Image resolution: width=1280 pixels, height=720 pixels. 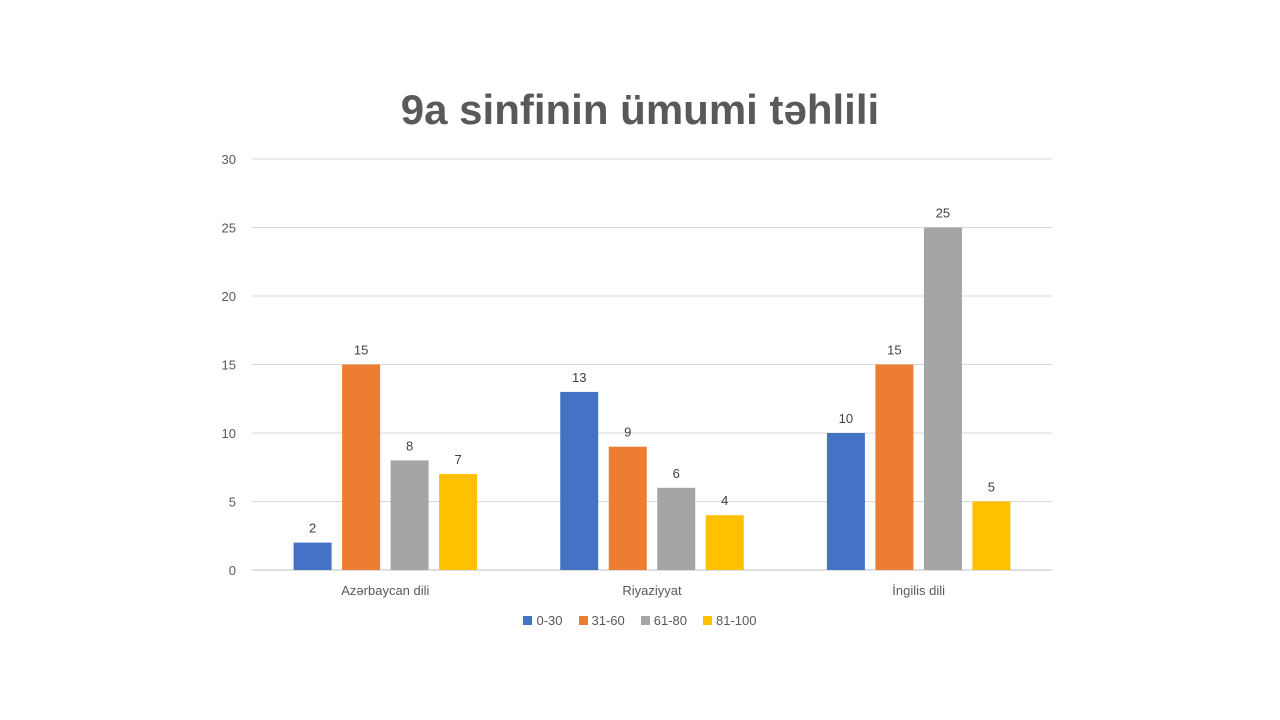 I want to click on data-label: 13, so click(x=579, y=377).